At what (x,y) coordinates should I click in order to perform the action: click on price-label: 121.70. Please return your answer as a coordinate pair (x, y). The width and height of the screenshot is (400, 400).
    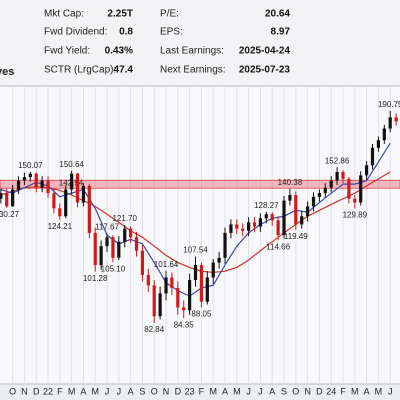
    Looking at the image, I should click on (124, 218).